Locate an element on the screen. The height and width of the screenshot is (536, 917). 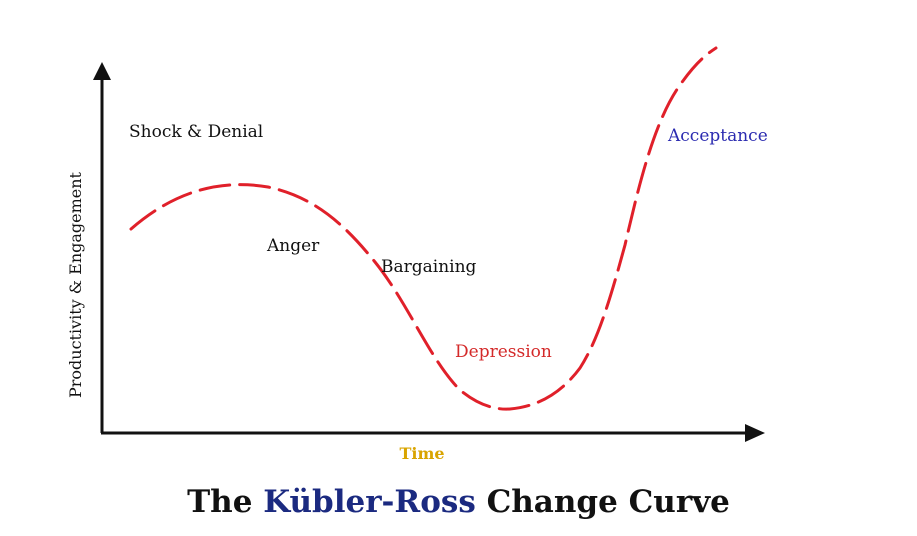
stage-label-acceptance: Acceptance is located at coordinates (717, 136).